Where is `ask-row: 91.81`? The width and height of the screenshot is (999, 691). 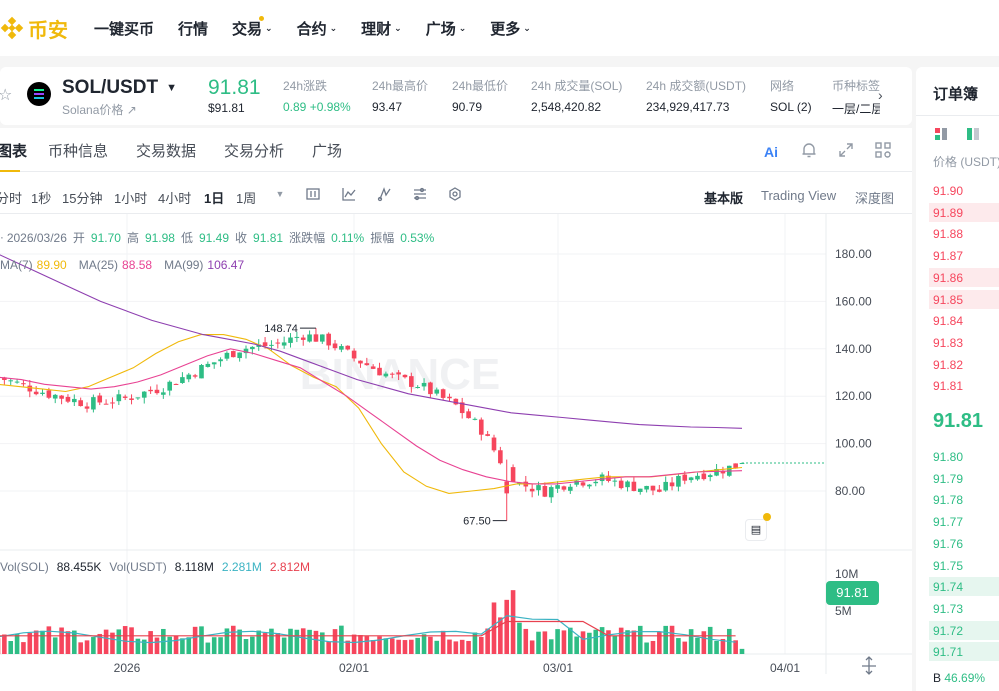
ask-row: 91.81 is located at coordinates (957, 385).